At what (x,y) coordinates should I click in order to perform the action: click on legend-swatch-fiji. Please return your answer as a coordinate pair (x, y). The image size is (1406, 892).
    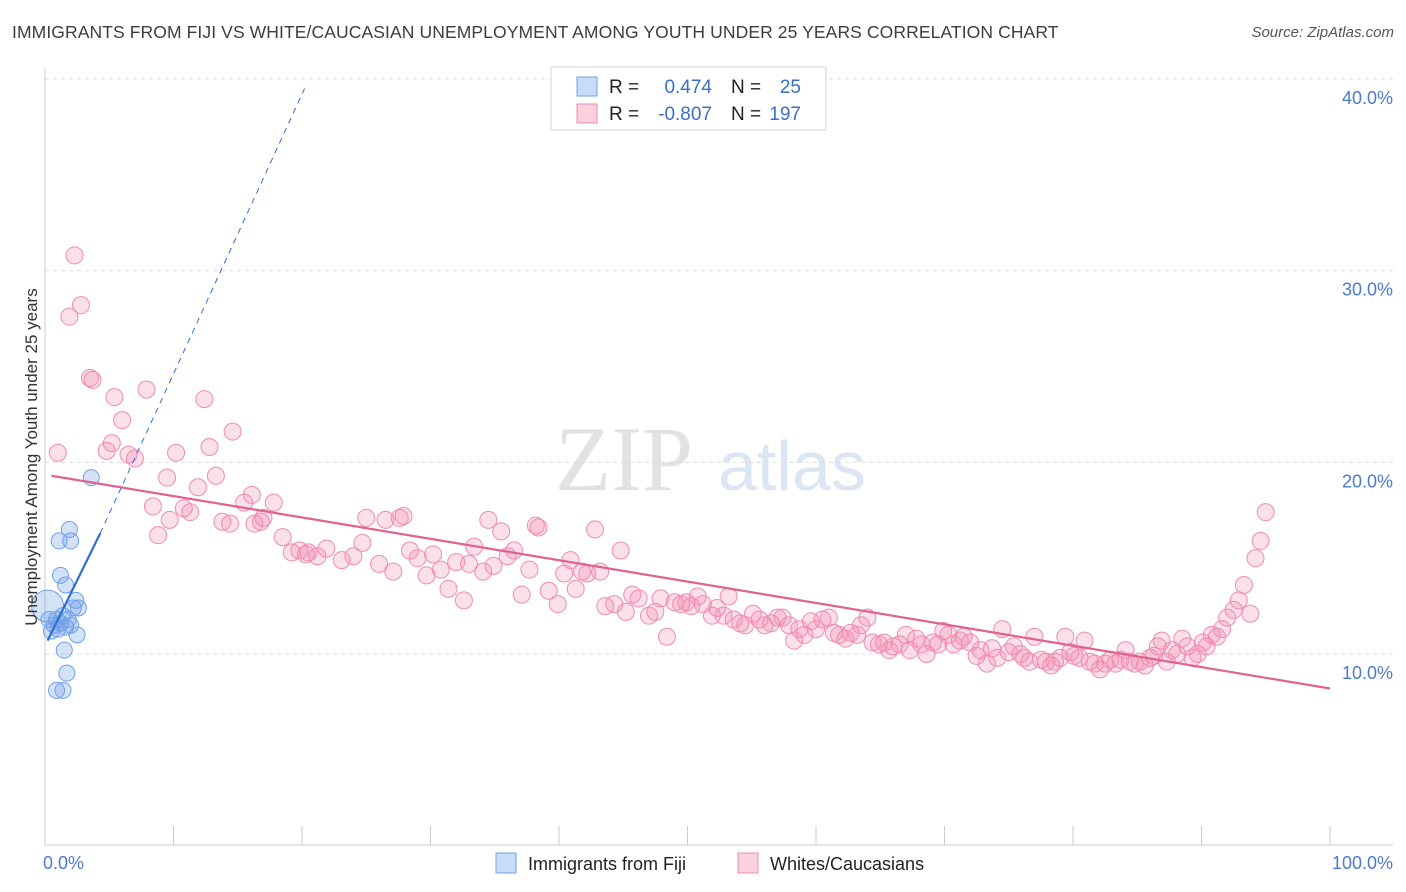
    Looking at the image, I should click on (587, 86).